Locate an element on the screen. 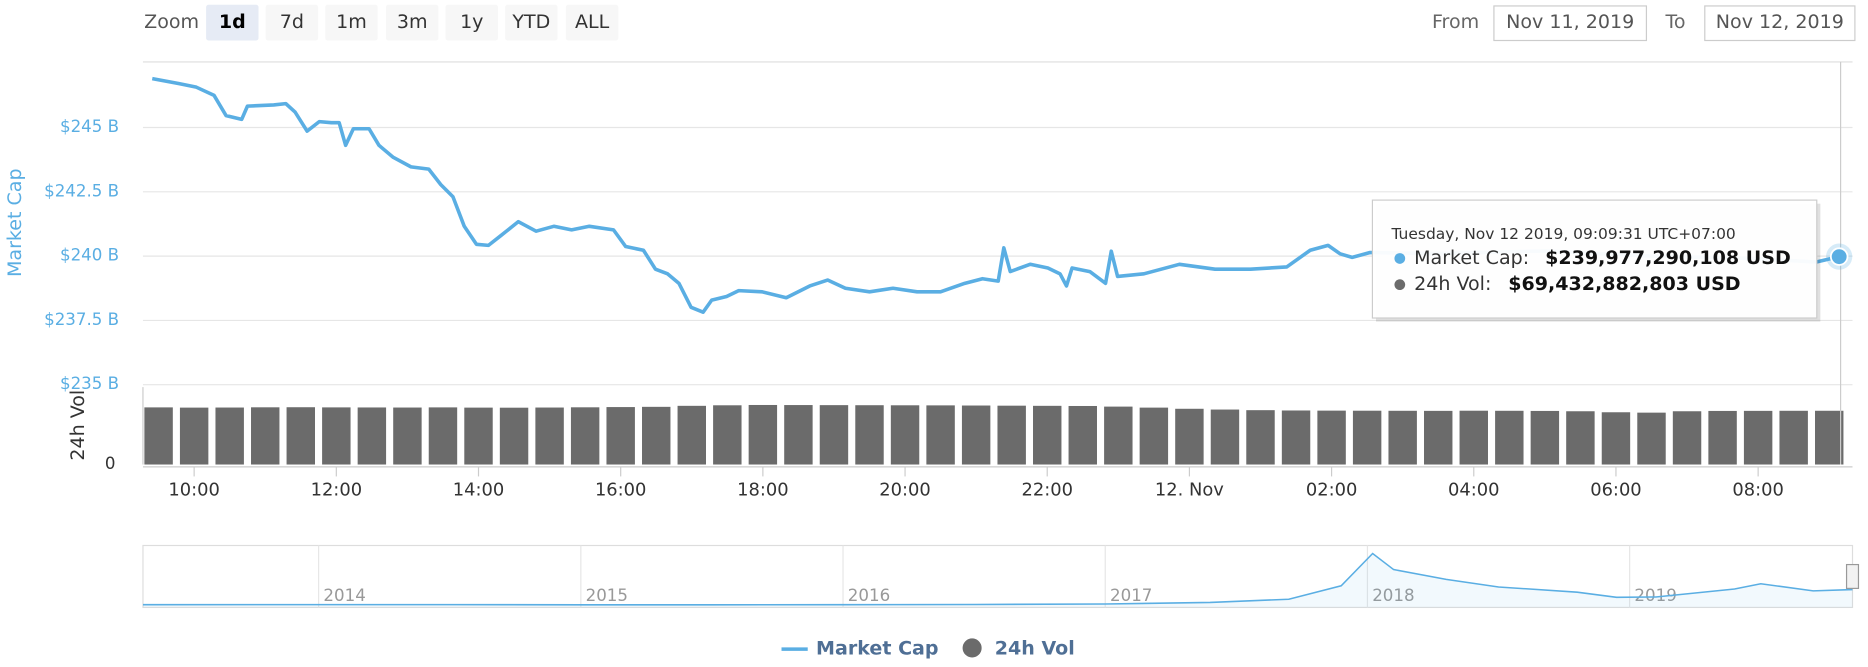 The image size is (1868, 667). navigator-area is located at coordinates (997, 580).